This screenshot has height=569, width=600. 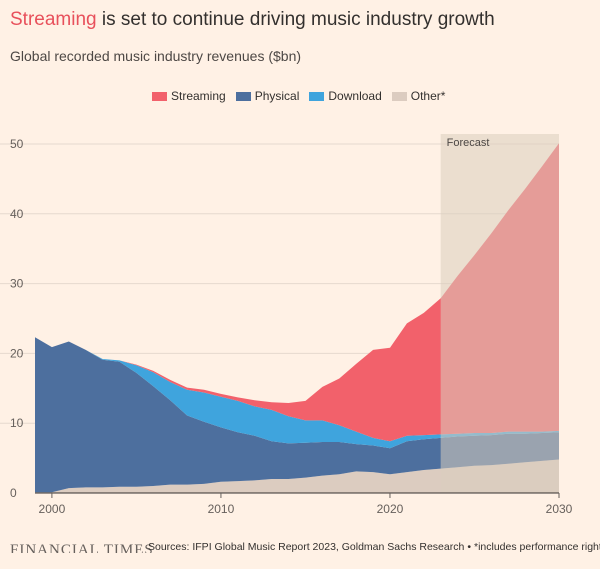 I want to click on legend-item-other: Other*, so click(x=418, y=96).